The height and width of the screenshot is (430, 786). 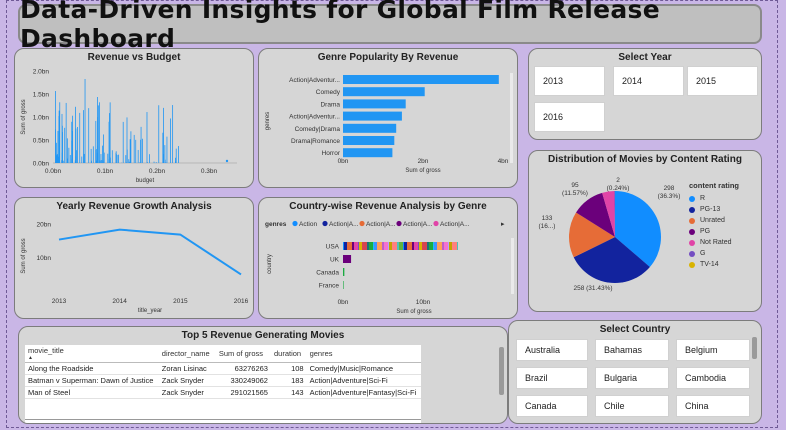 I want to click on genre-scrollbar-track, so click(x=511, y=118).